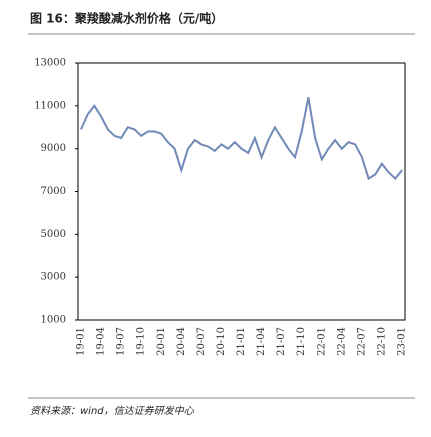  What do you see at coordinates (221, 341) in the screenshot?
I see `x-tick-label: 20-10` at bounding box center [221, 341].